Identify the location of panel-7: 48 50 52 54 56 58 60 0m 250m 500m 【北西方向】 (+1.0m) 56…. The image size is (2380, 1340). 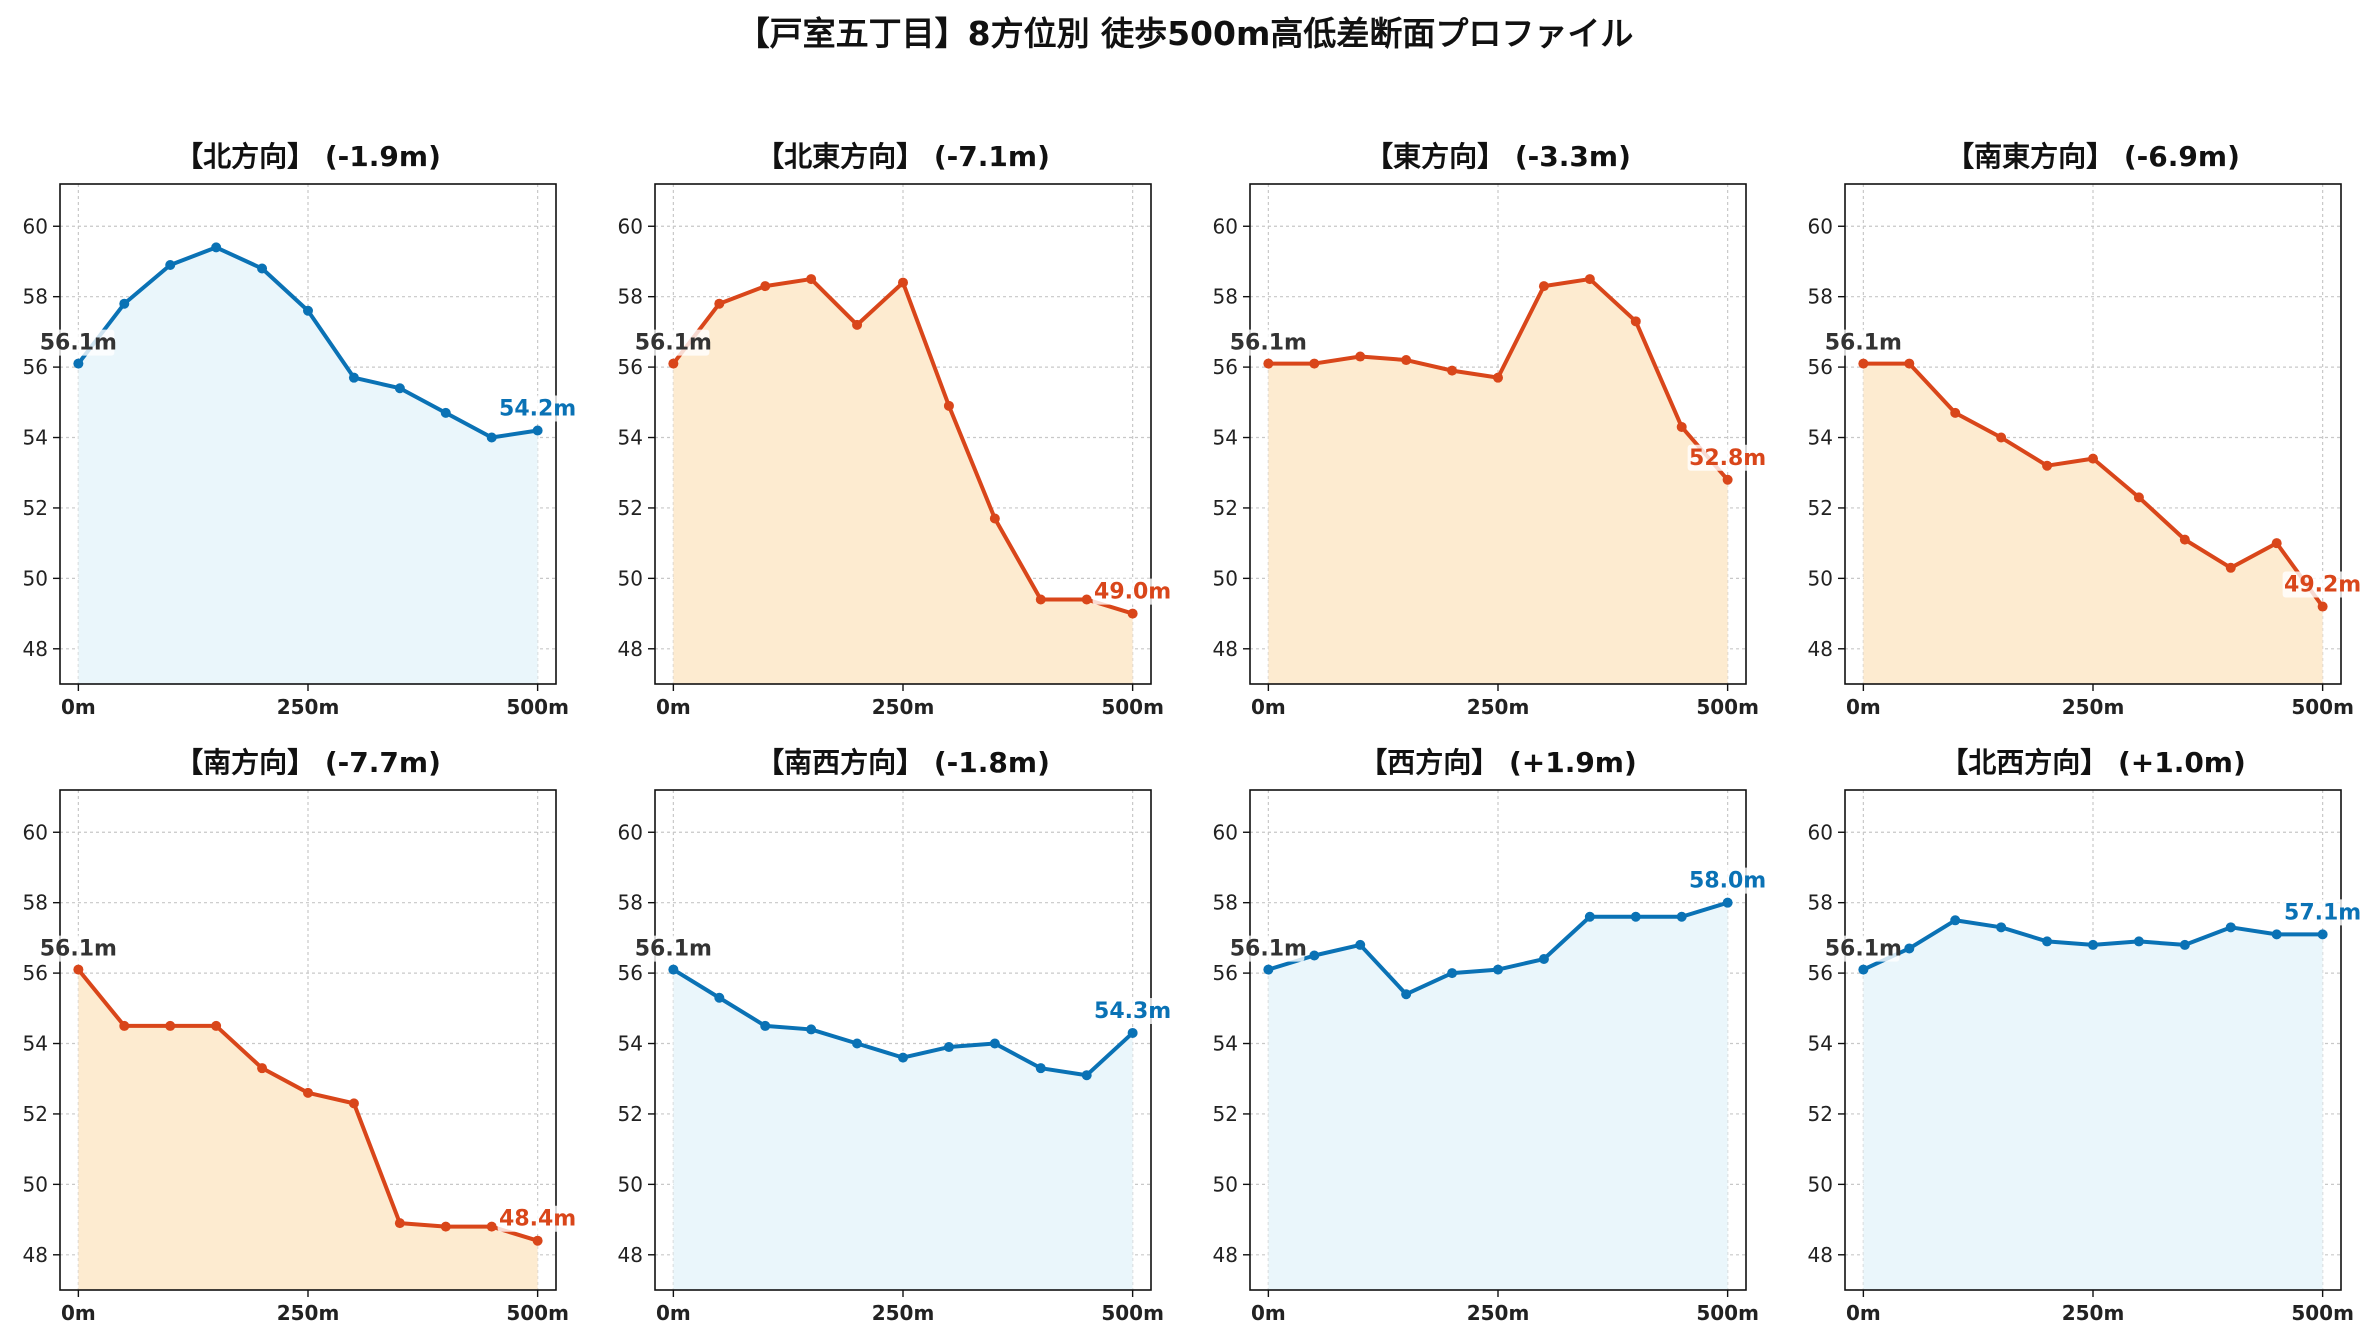
(2085, 1035).